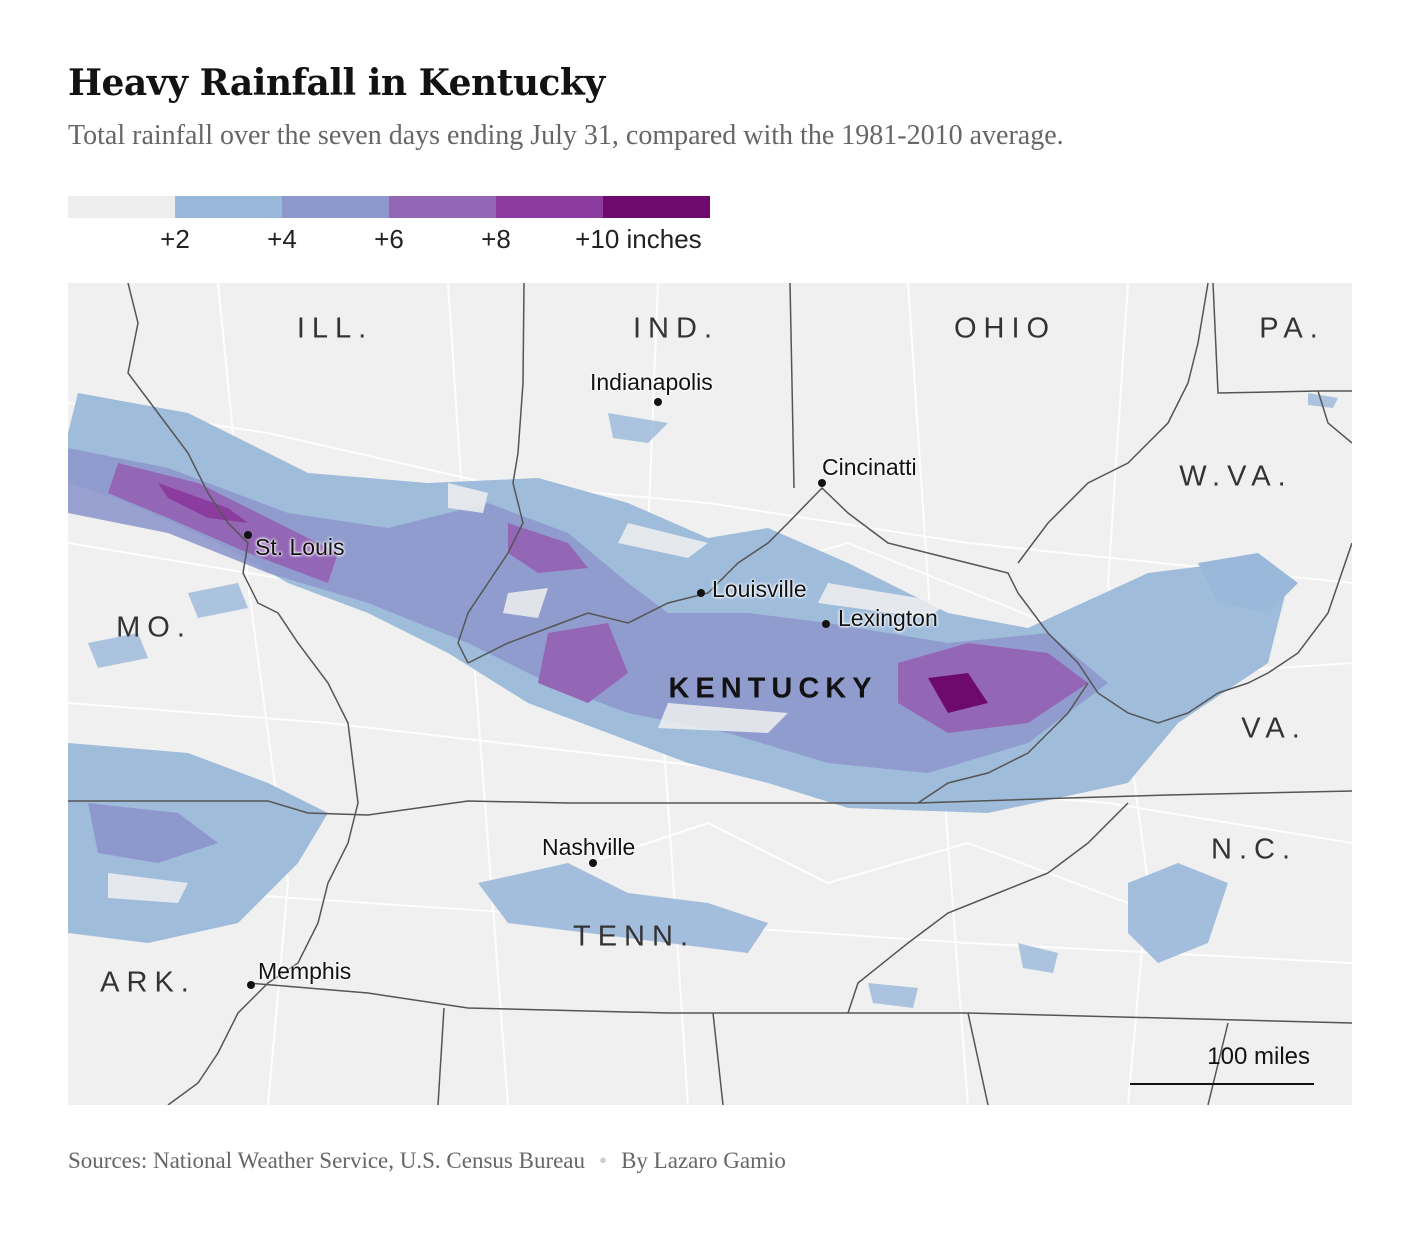  What do you see at coordinates (658, 402) in the screenshot?
I see `city-dot-indianapolis` at bounding box center [658, 402].